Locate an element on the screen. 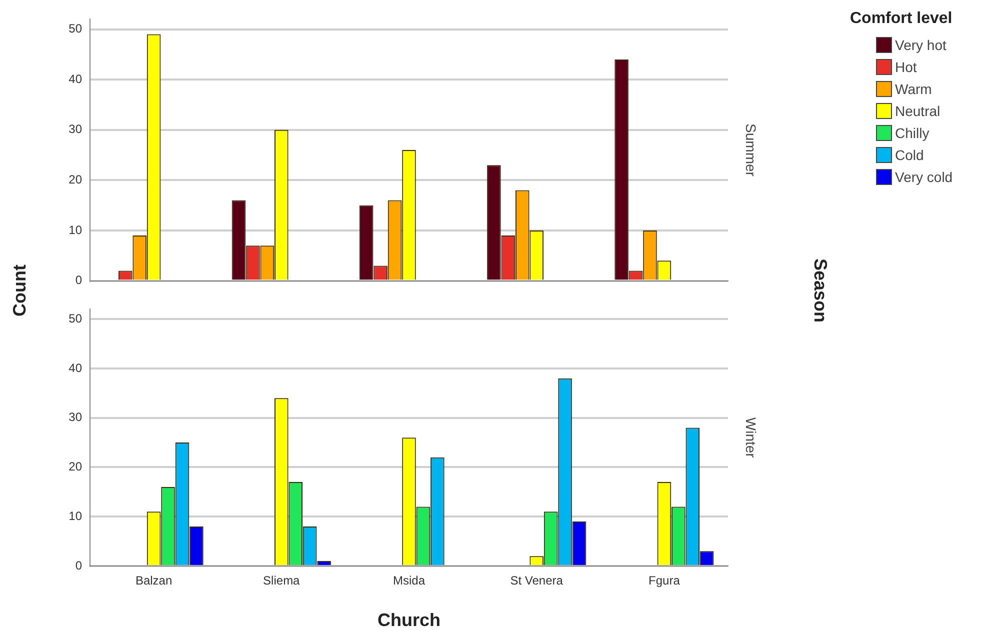 The width and height of the screenshot is (995, 640). text: Winter is located at coordinates (751, 437).